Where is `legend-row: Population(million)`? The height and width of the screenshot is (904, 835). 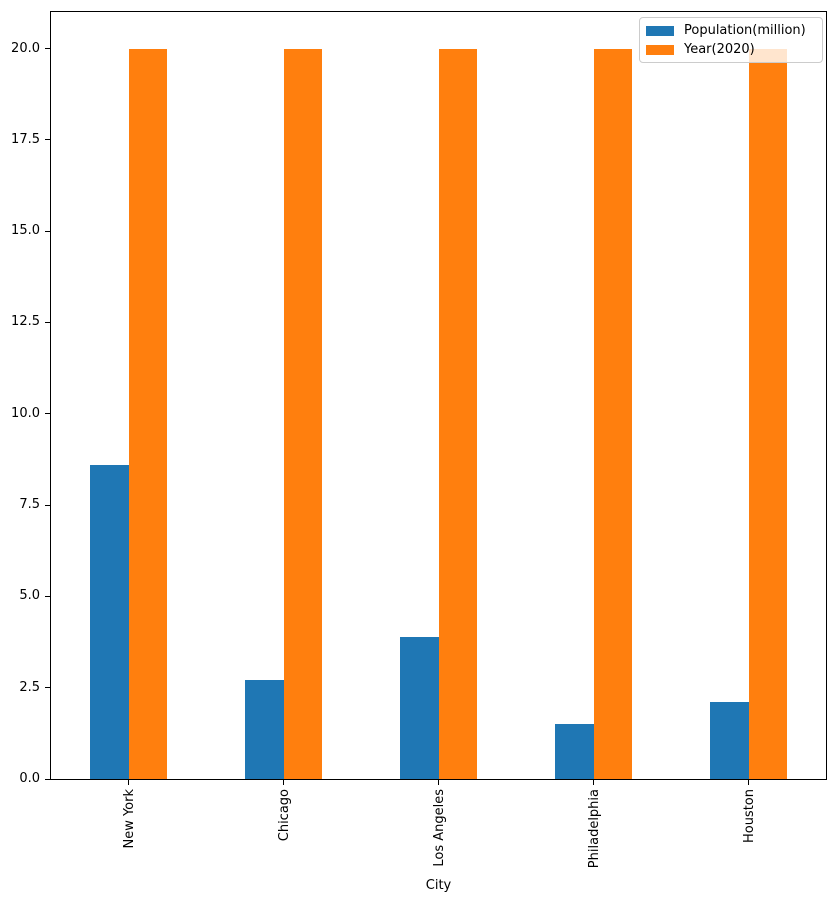 legend-row: Population(million) is located at coordinates (731, 30).